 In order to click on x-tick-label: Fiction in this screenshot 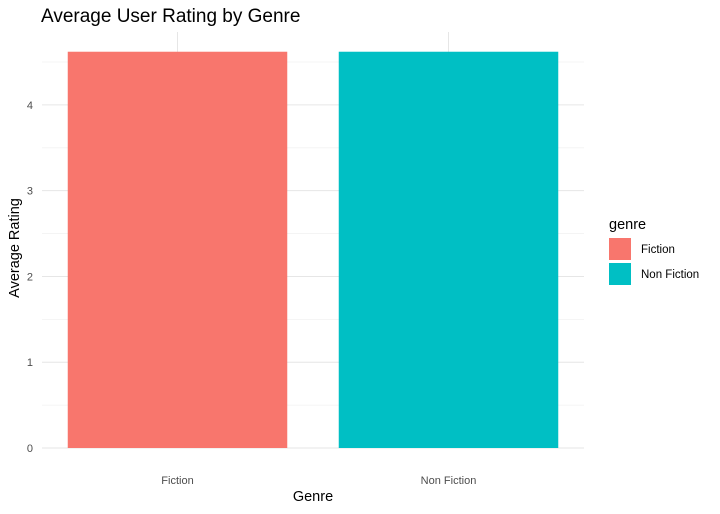, I will do `click(177, 481)`.